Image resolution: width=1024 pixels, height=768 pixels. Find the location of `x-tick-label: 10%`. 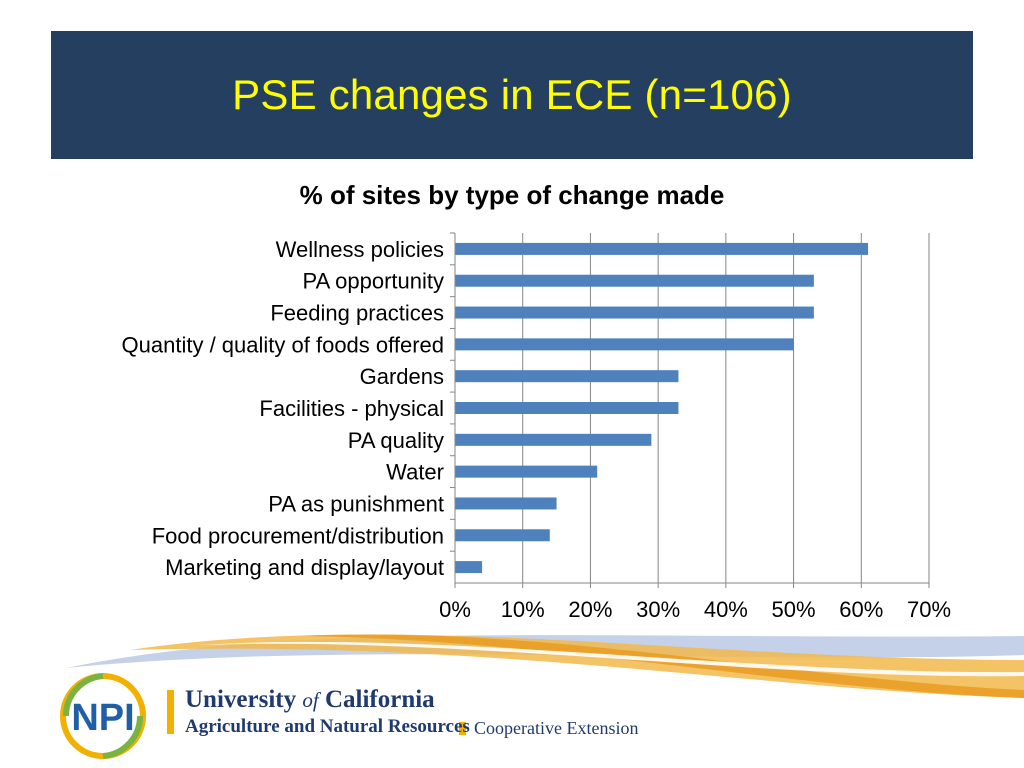

x-tick-label: 10% is located at coordinates (523, 609).